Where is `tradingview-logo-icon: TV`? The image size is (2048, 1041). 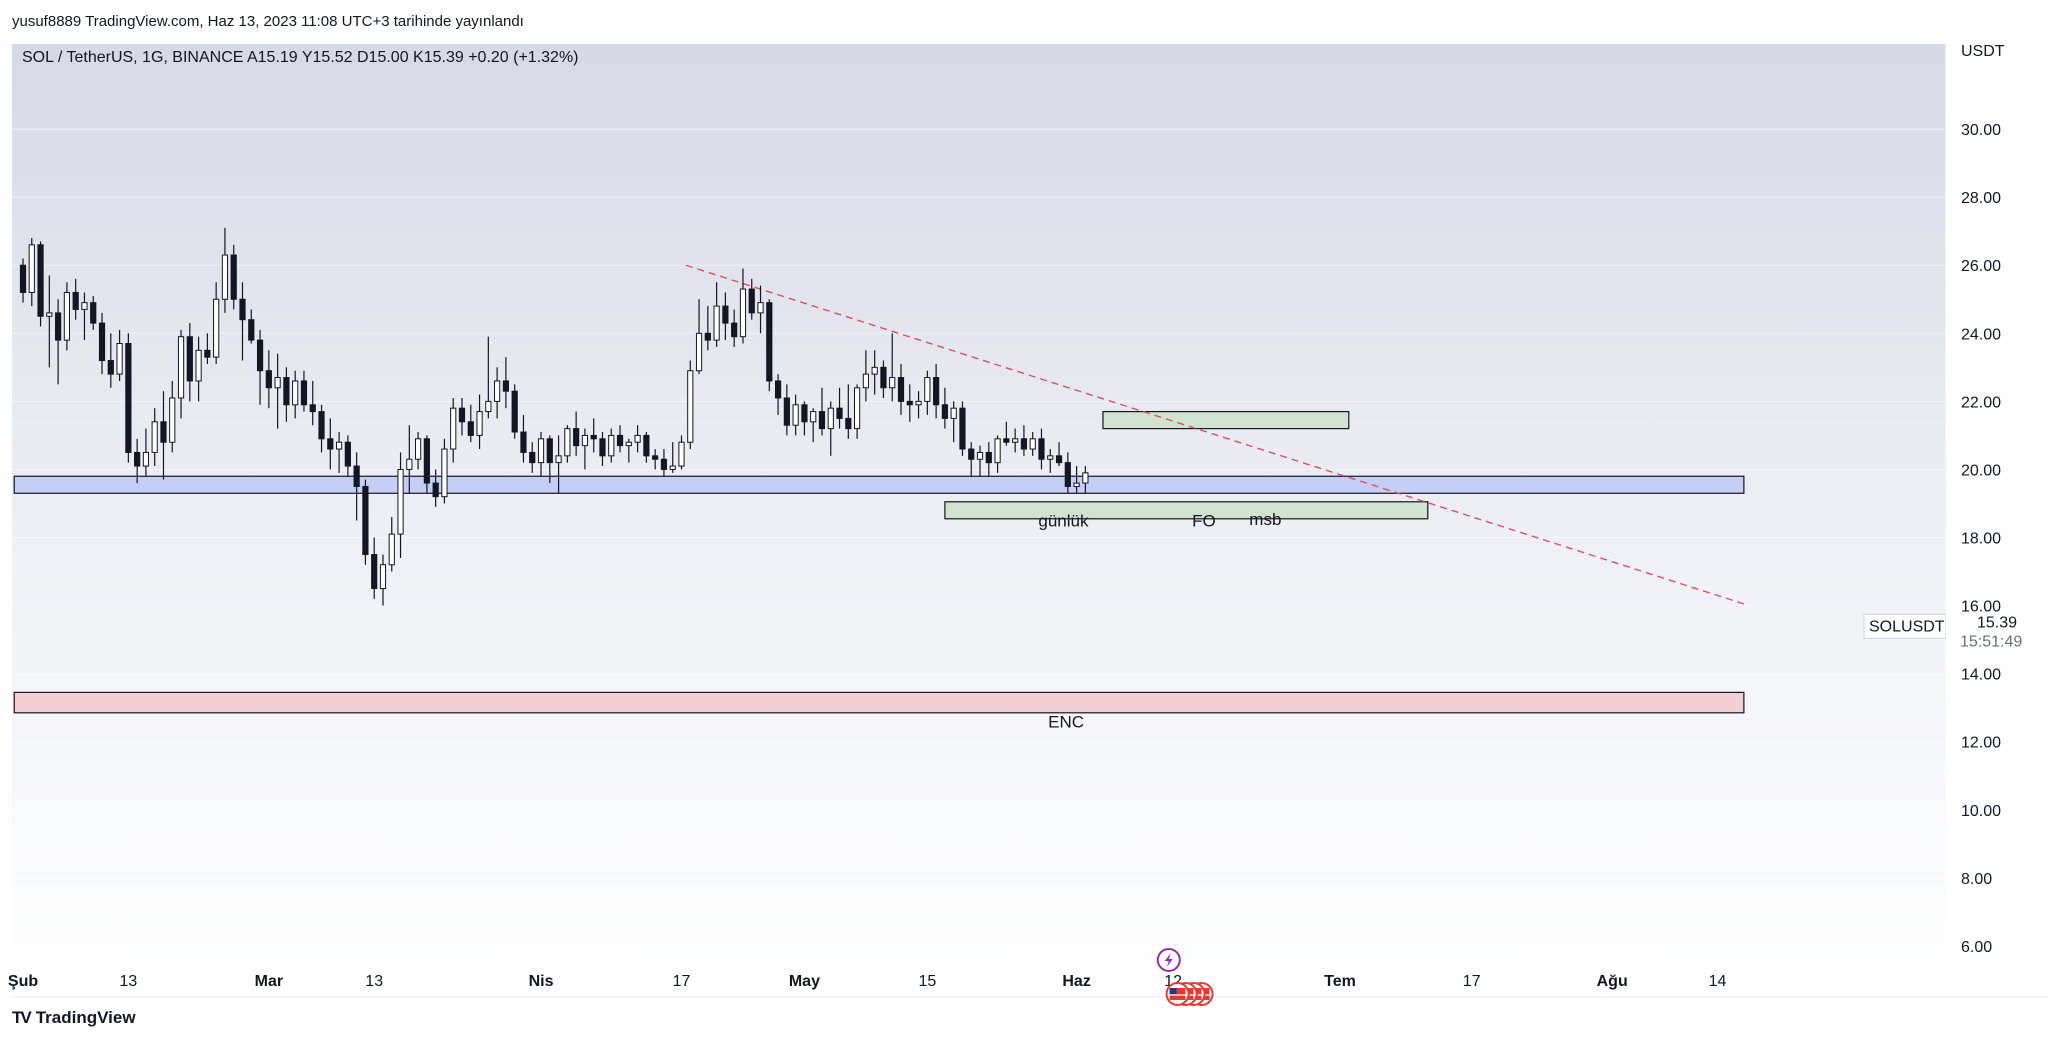 tradingview-logo-icon: TV is located at coordinates (22, 1017).